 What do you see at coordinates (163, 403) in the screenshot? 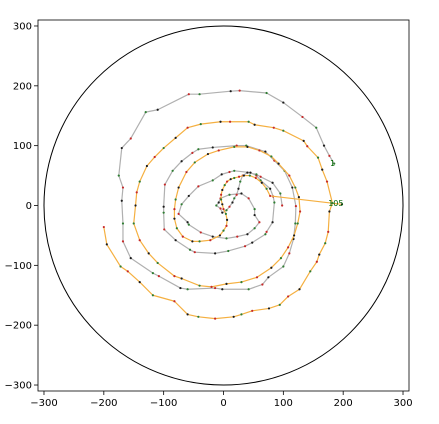
I see `x-tick-label: −100` at bounding box center [163, 403].